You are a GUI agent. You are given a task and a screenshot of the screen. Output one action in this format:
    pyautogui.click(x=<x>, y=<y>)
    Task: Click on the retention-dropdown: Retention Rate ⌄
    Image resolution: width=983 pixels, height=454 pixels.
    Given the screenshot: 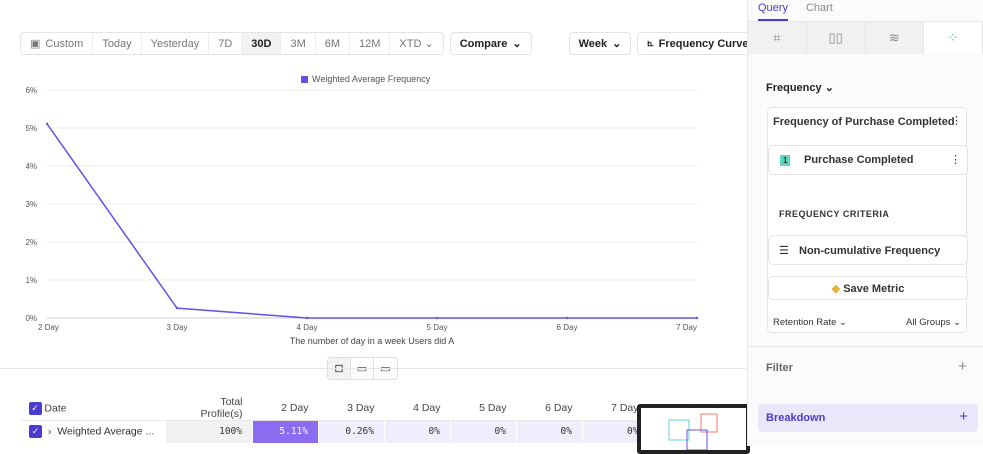 What is the action you would take?
    pyautogui.click(x=810, y=322)
    